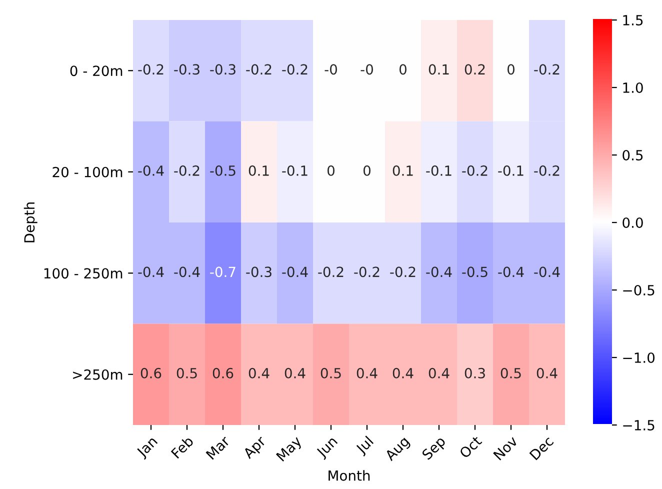  I want to click on data-label: 0.2, so click(474, 69).